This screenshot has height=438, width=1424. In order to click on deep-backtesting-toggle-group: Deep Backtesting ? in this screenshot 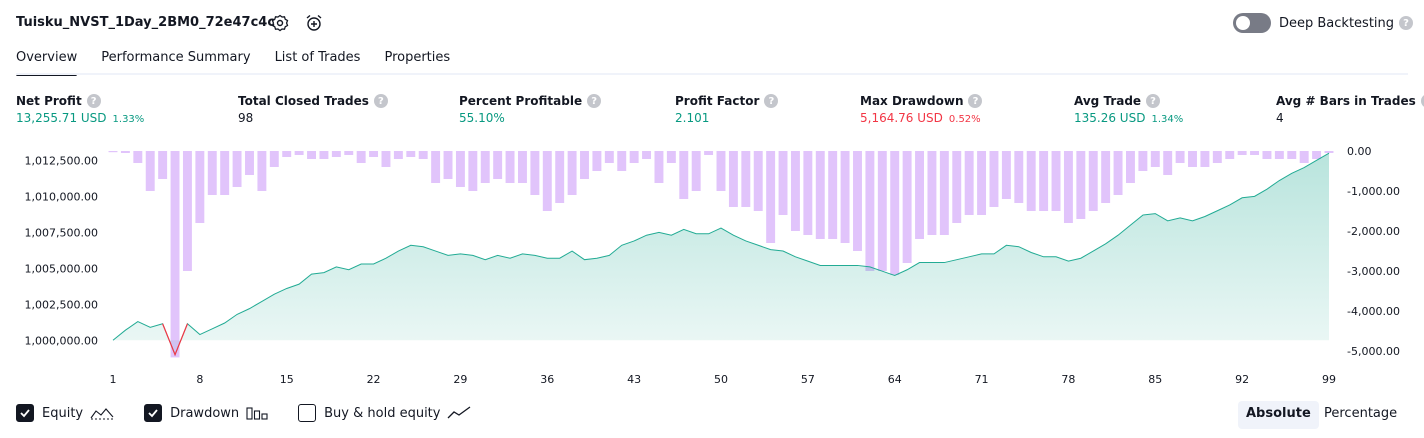, I will do `click(1323, 23)`.